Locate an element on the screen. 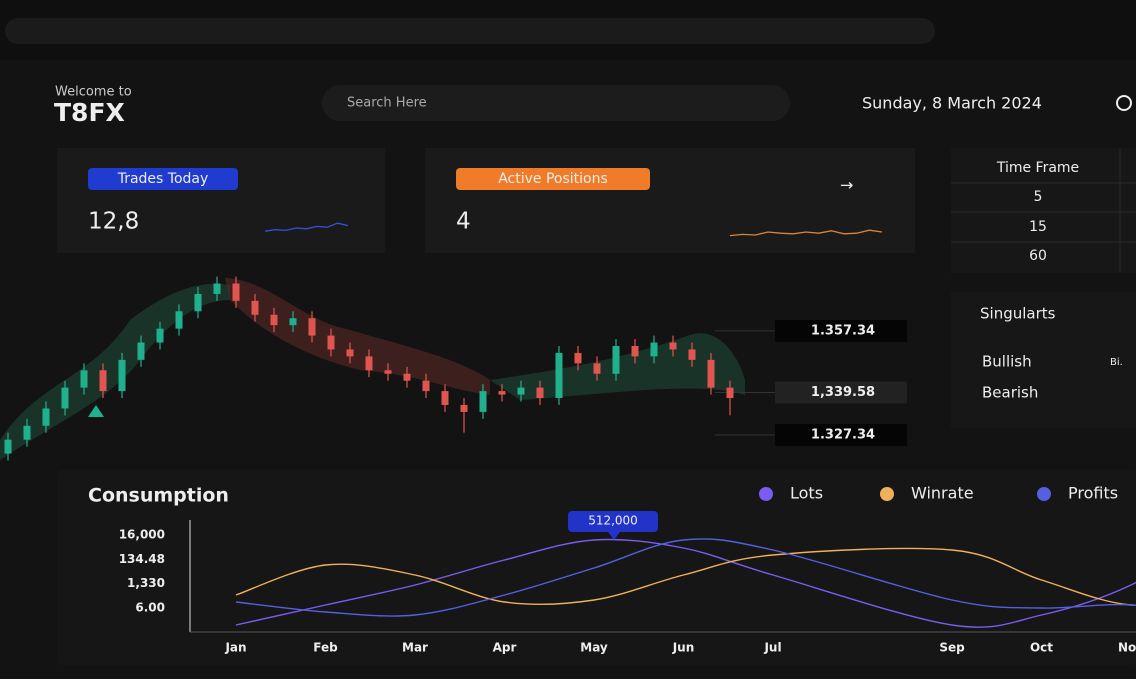  tooltip is located at coordinates (613, 521).